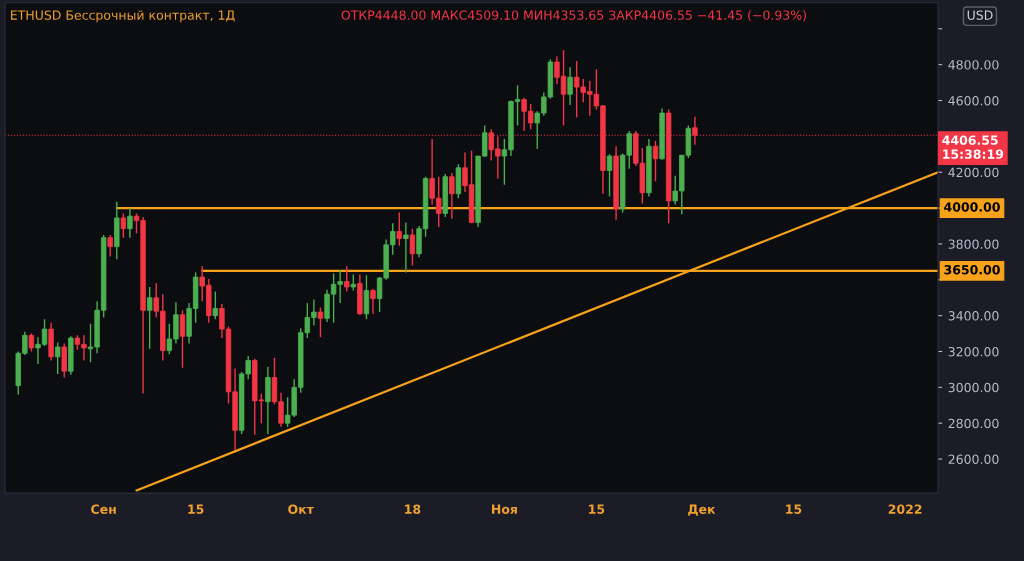 This screenshot has height=561, width=1024. I want to click on ref-line-label: 4406.55 15:38:19, so click(973, 147).